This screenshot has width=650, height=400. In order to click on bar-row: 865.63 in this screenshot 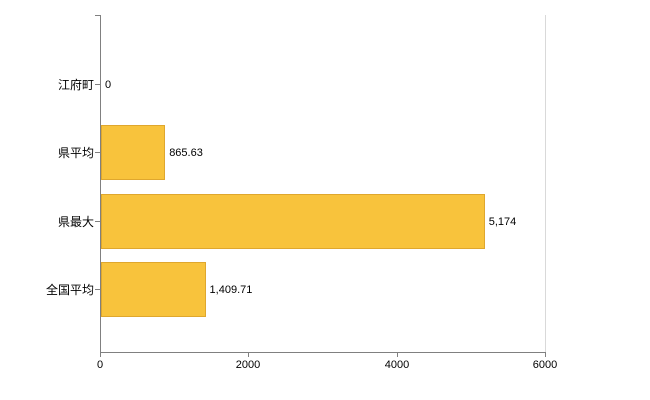, I will do `click(152, 152)`.